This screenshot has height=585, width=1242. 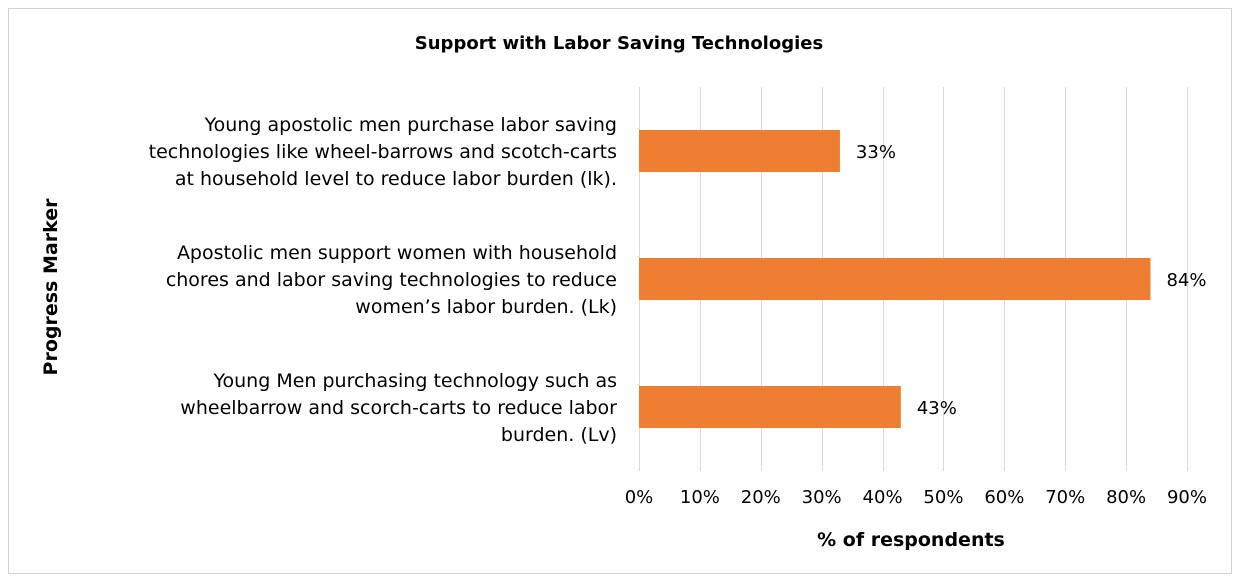 I want to click on x-tick-label: 40%, so click(x=883, y=497).